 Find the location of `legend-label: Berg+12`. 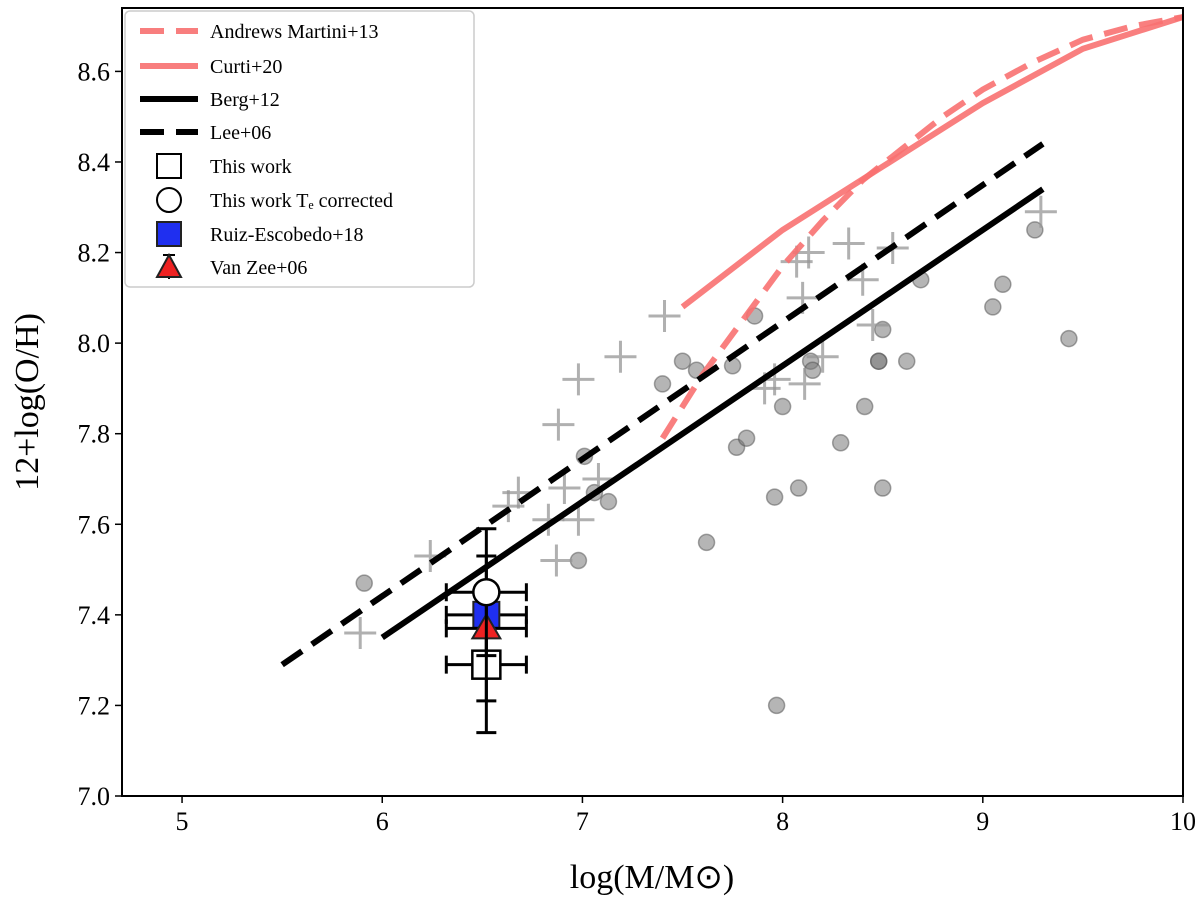

legend-label: Berg+12 is located at coordinates (245, 100).